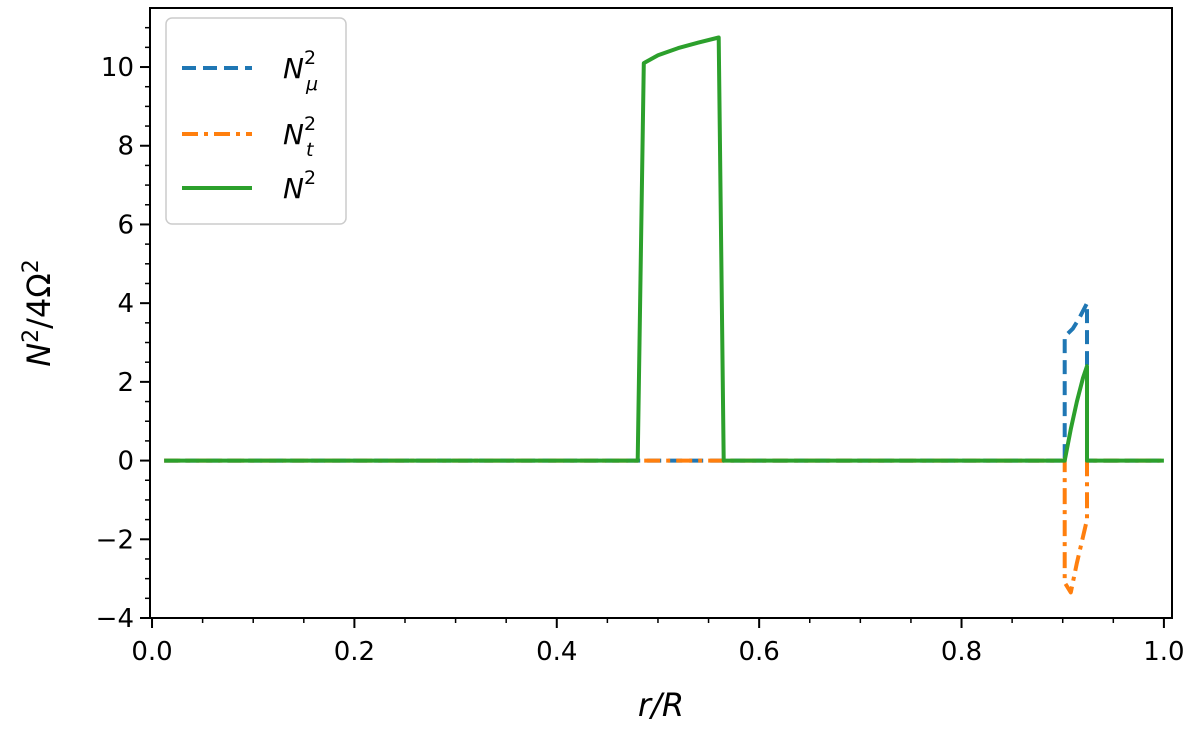 The width and height of the screenshot is (1200, 737). I want to click on y-tick-label: −4, so click(115, 619).